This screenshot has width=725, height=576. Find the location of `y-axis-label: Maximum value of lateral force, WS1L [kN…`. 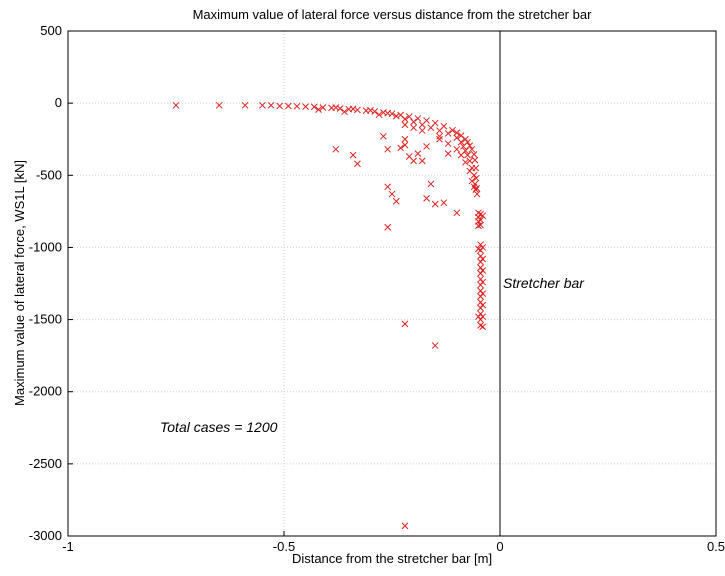

y-axis-label: Maximum value of lateral force, WS1L [kN… is located at coordinates (19, 283).